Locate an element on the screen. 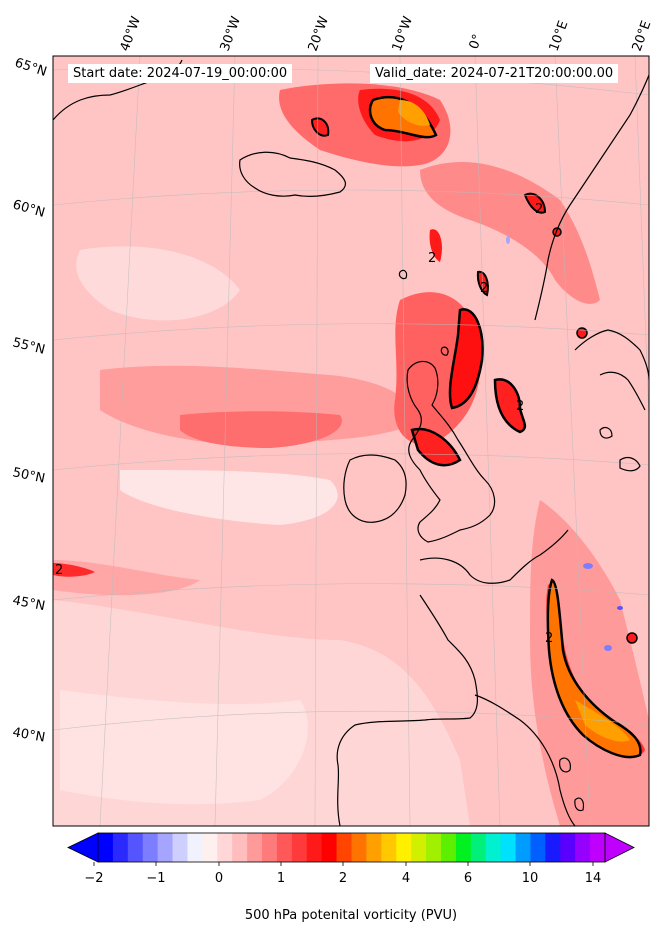 This screenshot has width=659, height=936. colorbar-frame is located at coordinates (351, 847).